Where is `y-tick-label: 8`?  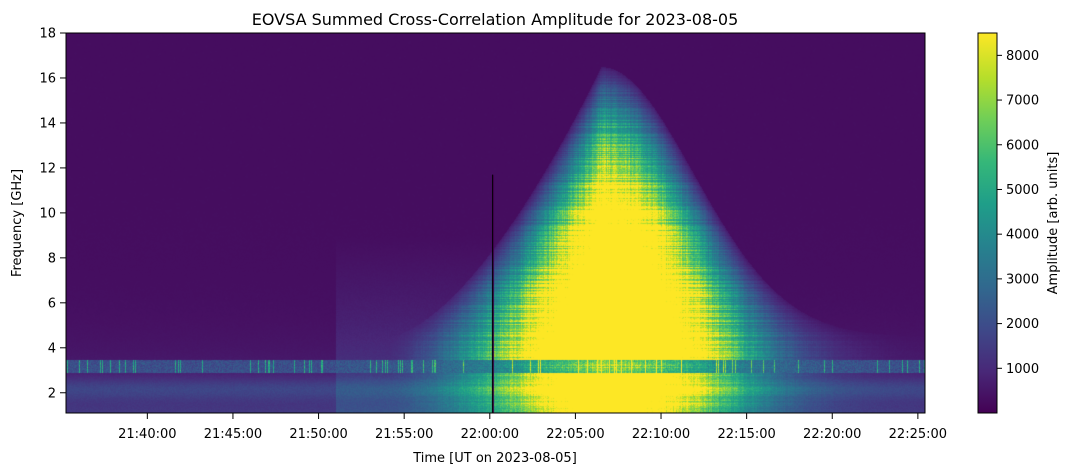
y-tick-label: 8 is located at coordinates (52, 258).